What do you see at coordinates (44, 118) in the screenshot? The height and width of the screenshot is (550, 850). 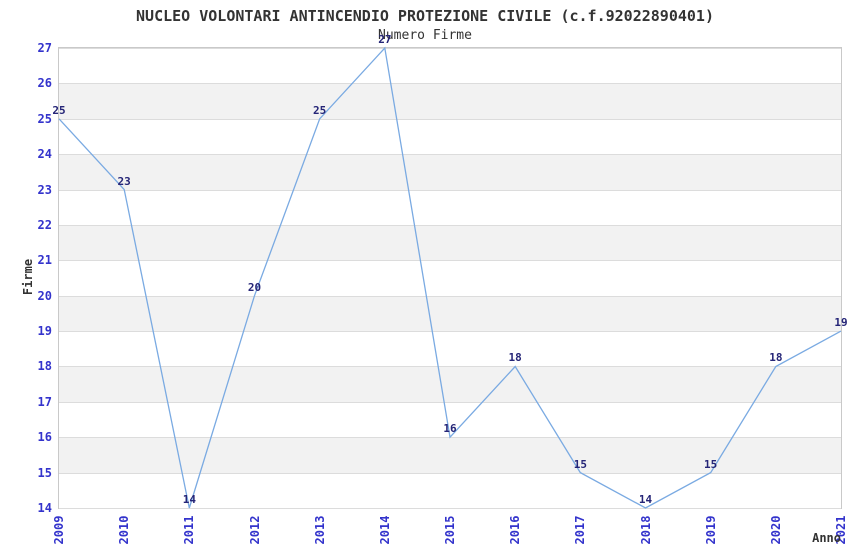 I see `y-tick-label: 25` at bounding box center [44, 118].